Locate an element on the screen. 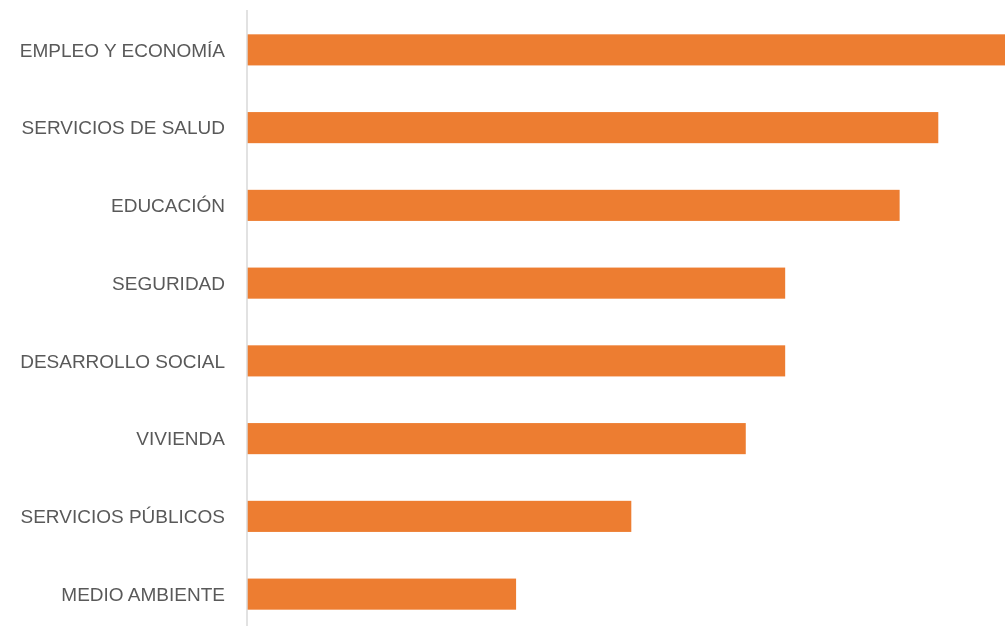 The image size is (1005, 626). y-tick-label: SERVICIOS DE SALUD is located at coordinates (123, 128).